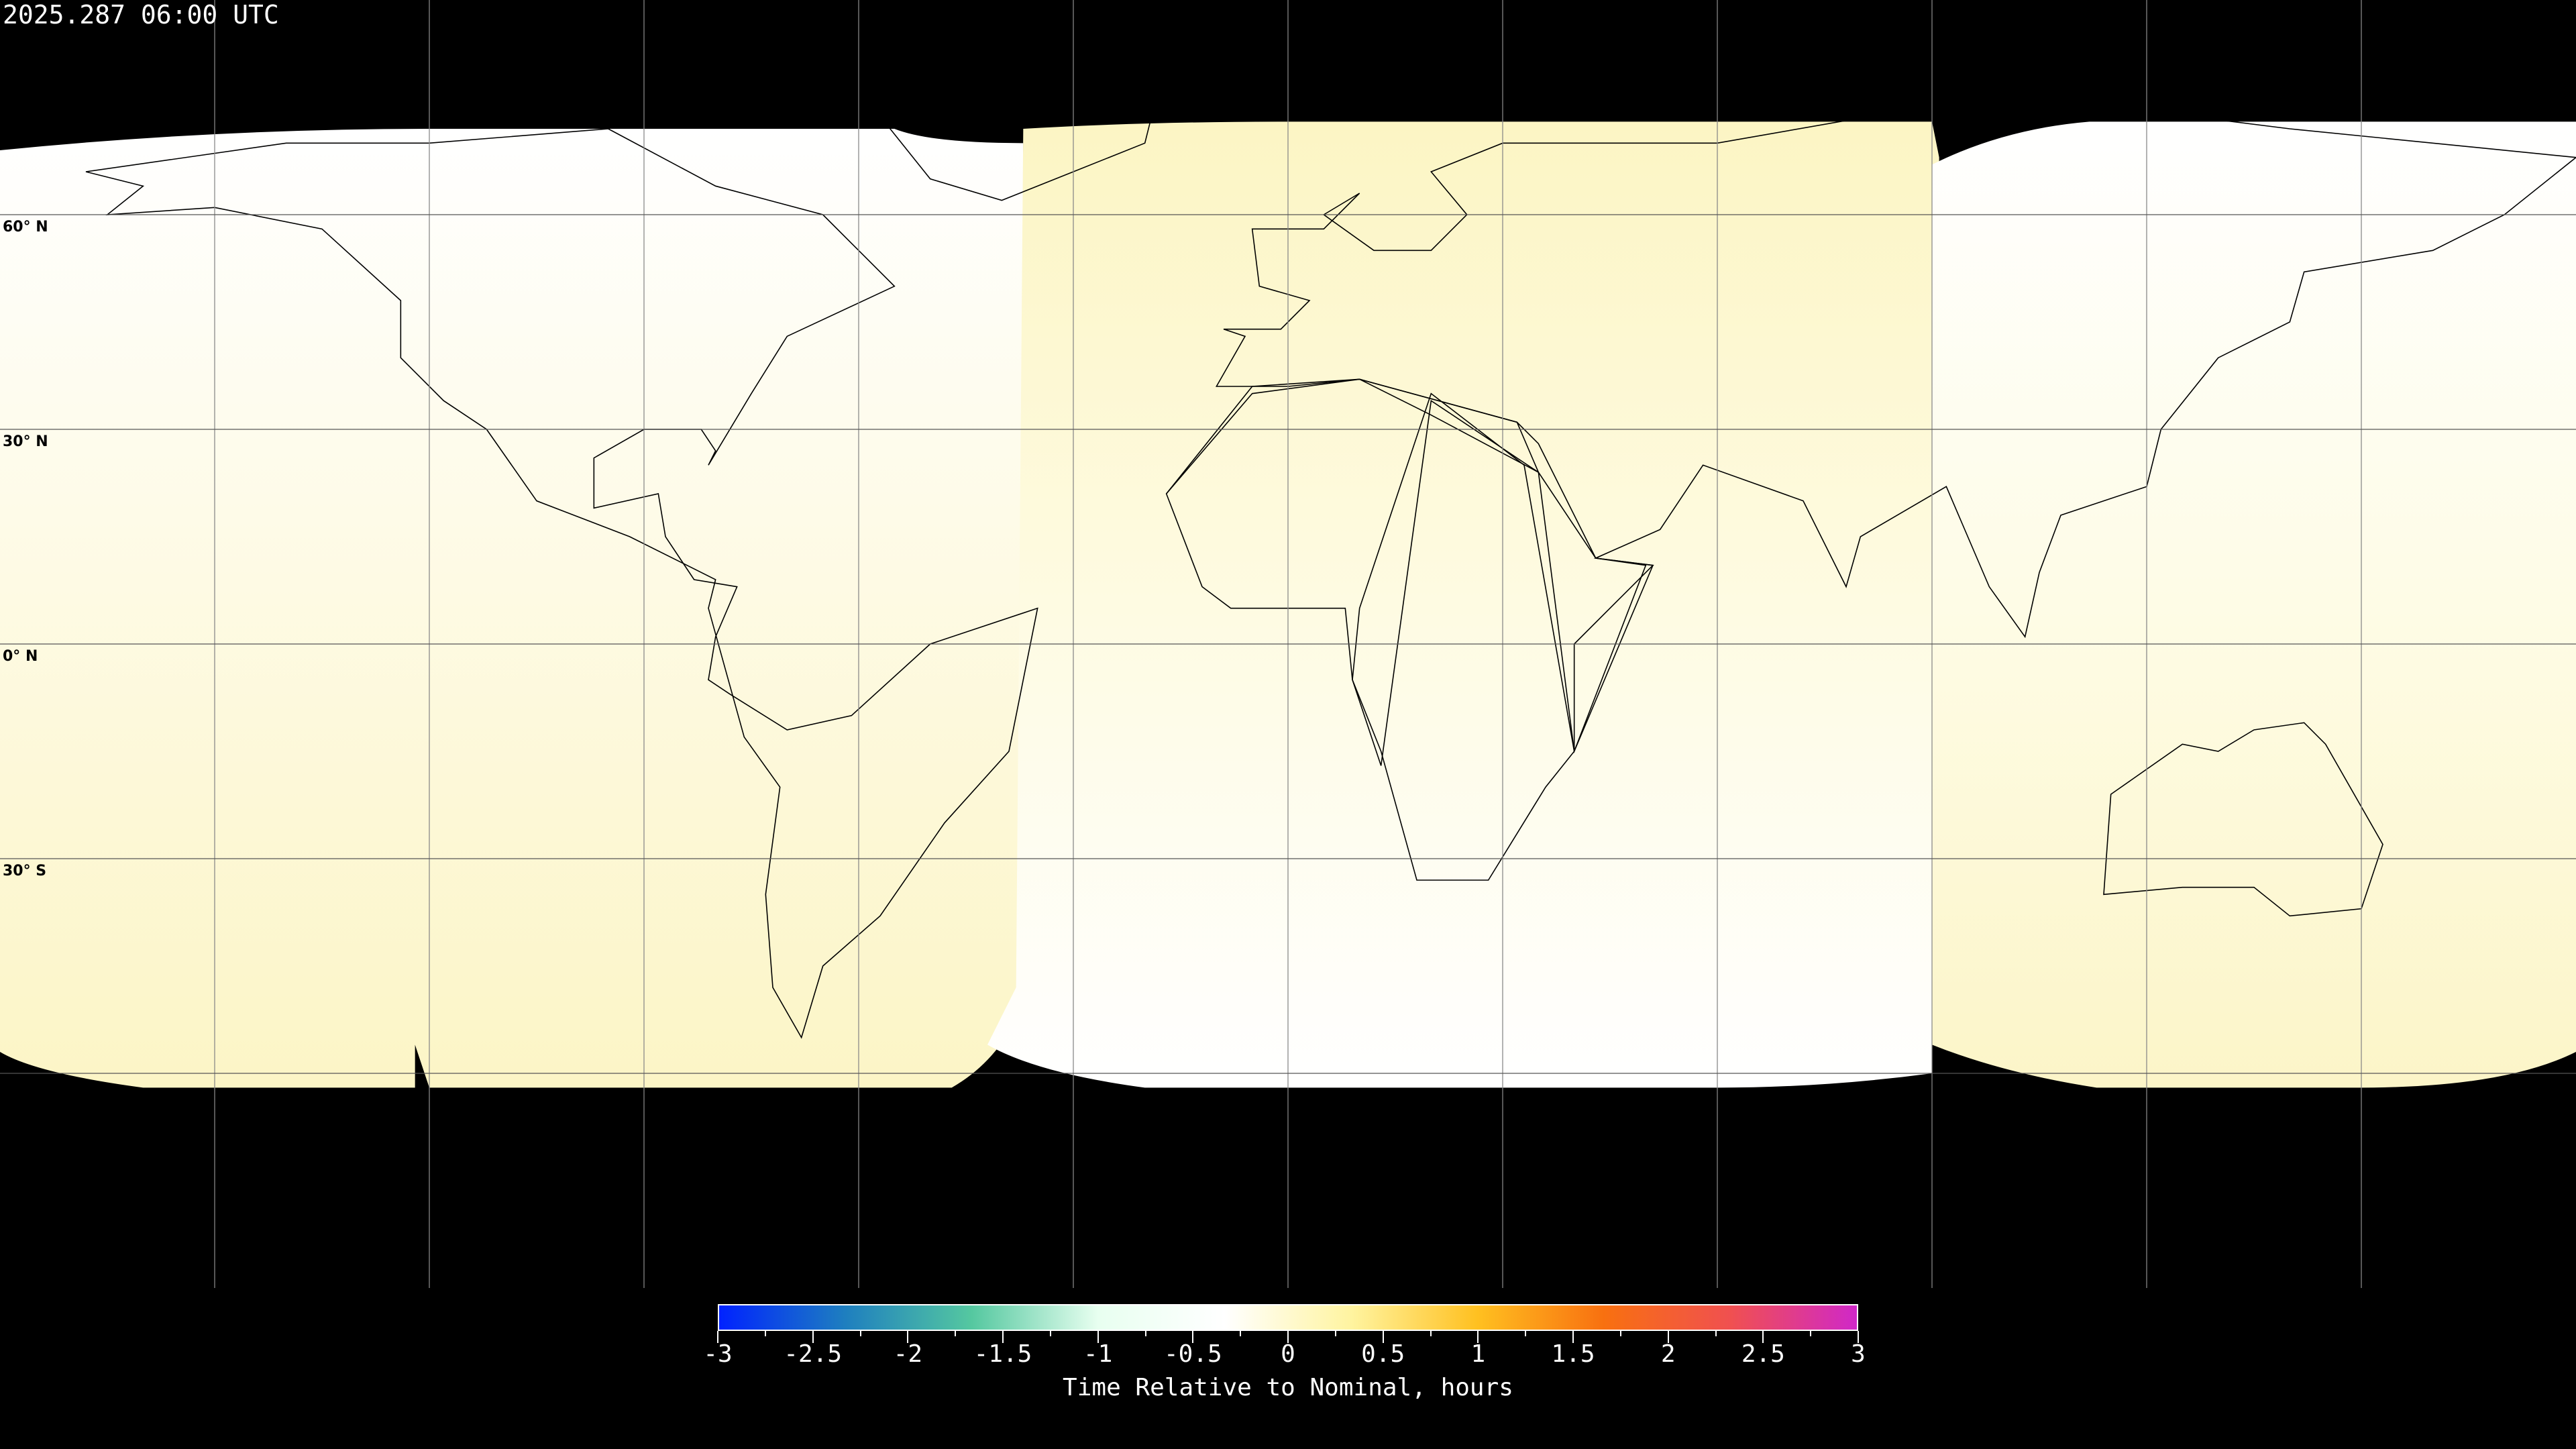 This screenshot has height=1449, width=2576. I want to click on tick-label: -2.5, so click(813, 1354).